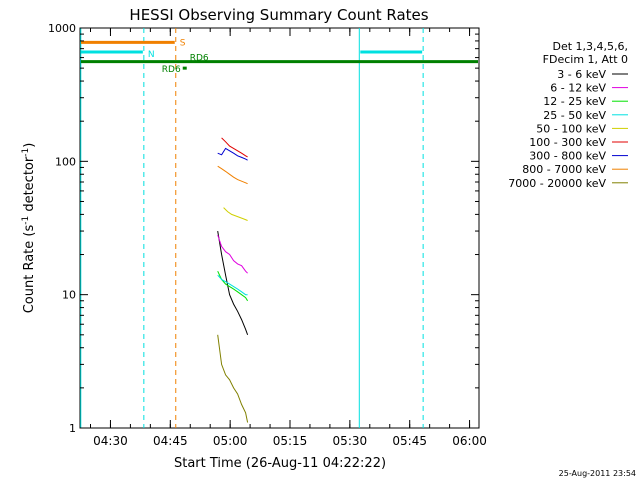 This screenshot has height=480, width=640. I want to click on x-tick-label: 06:00, so click(469, 441).